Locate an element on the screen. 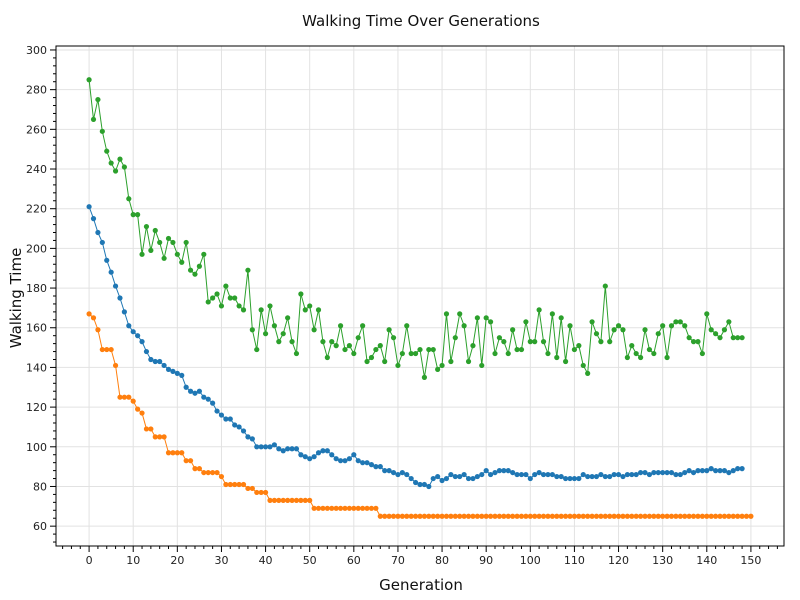  x-tick-label: 10 is located at coordinates (133, 560).